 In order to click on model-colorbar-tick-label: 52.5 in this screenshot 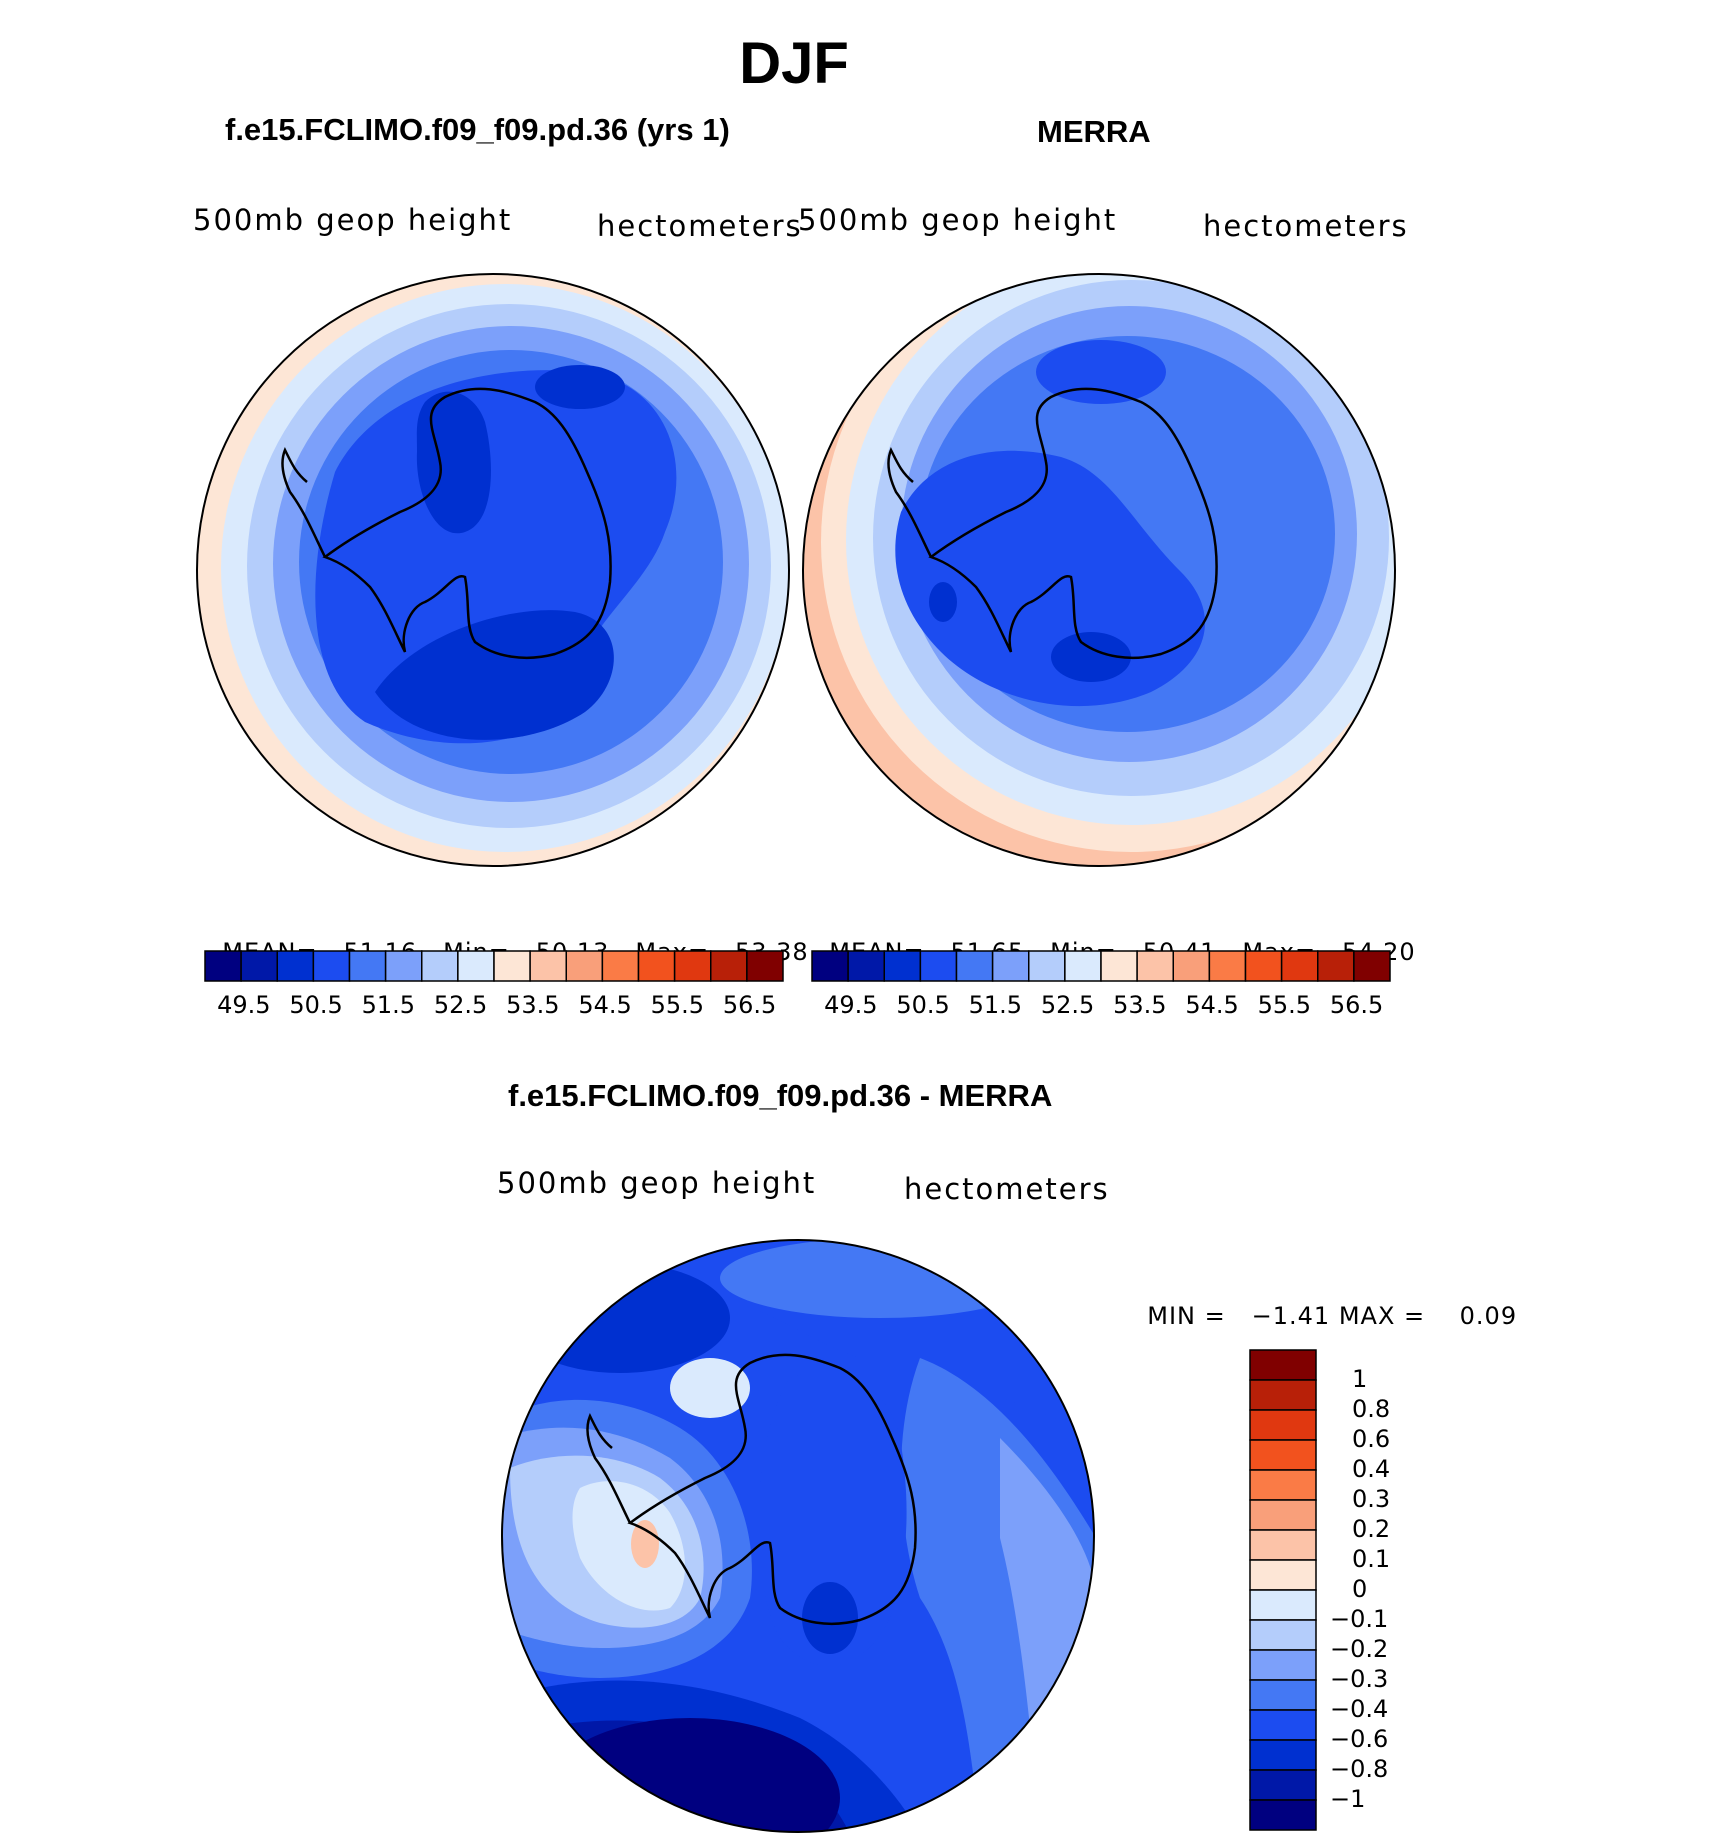, I will do `click(460, 1005)`.